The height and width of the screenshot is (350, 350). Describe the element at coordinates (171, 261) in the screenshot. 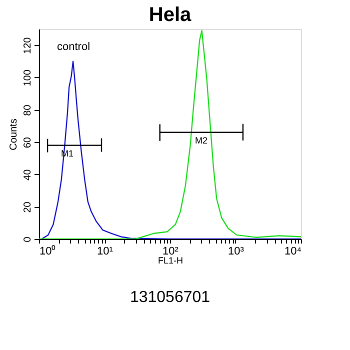

I see `x-axis-title: FL1-H` at that location.